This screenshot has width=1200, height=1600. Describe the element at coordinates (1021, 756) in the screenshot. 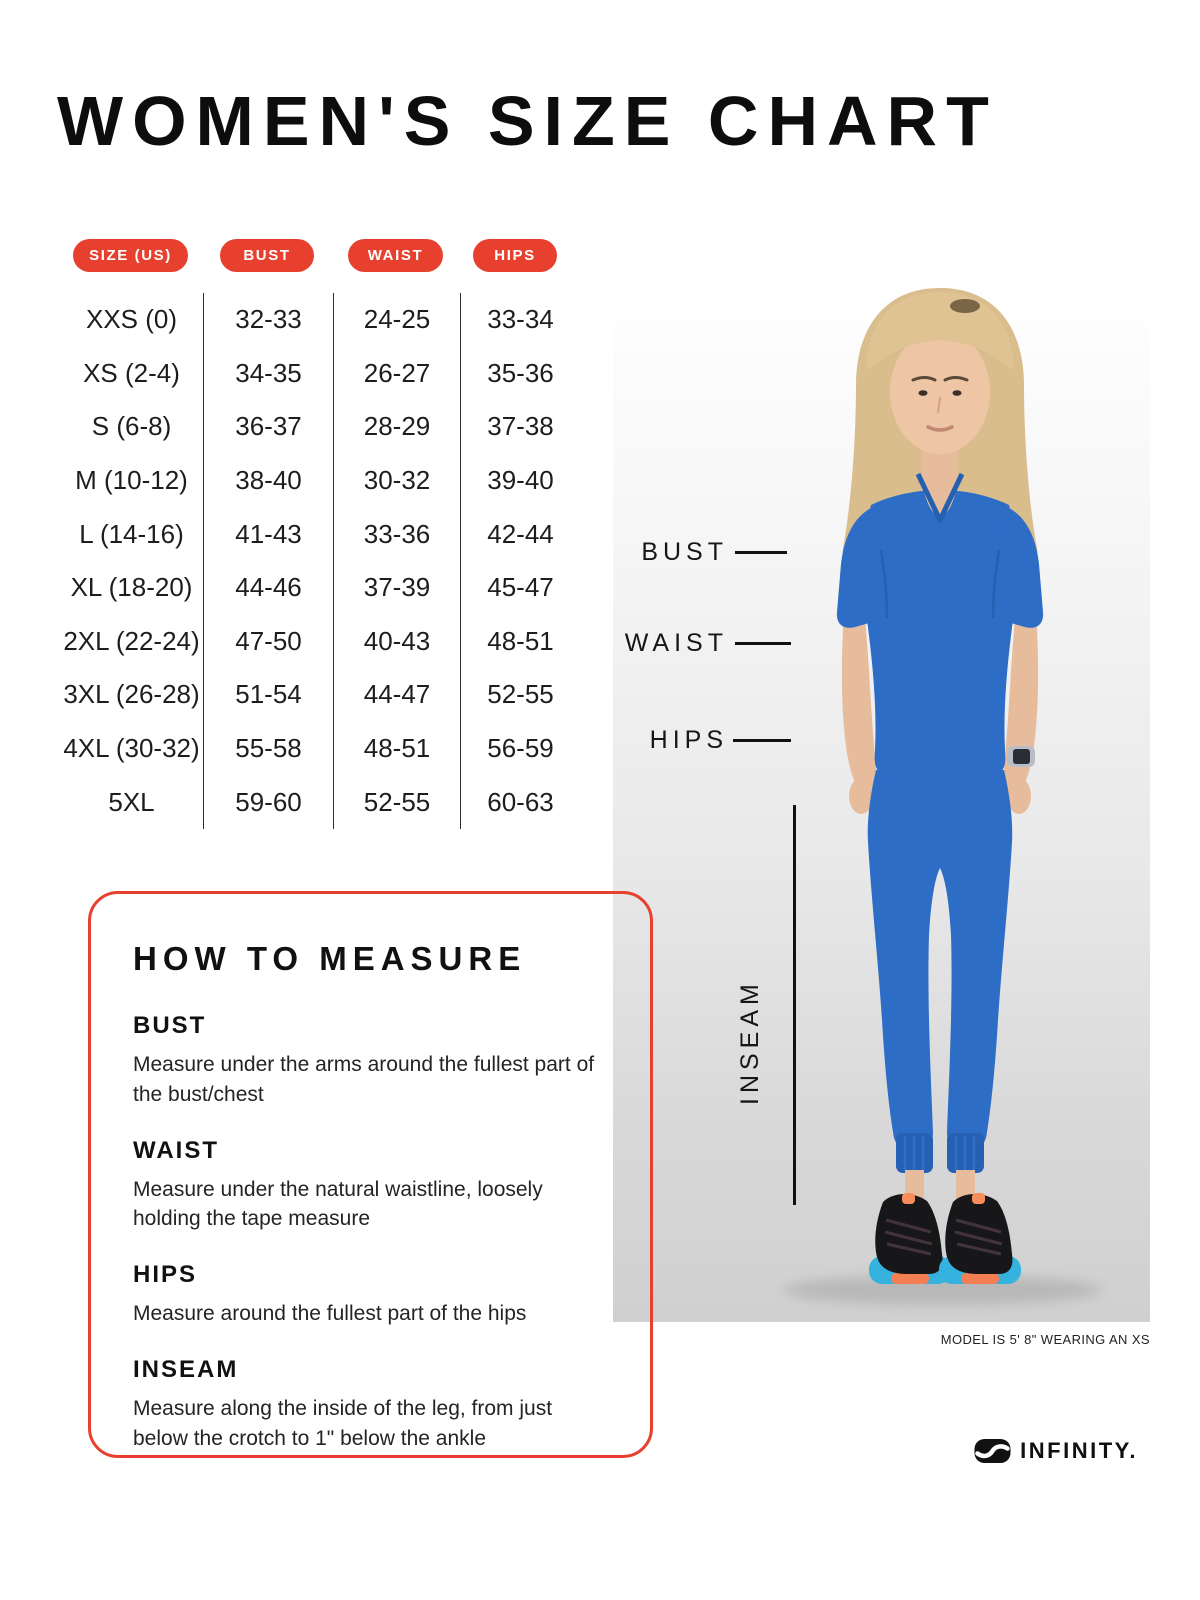

I see `watch-screen` at that location.